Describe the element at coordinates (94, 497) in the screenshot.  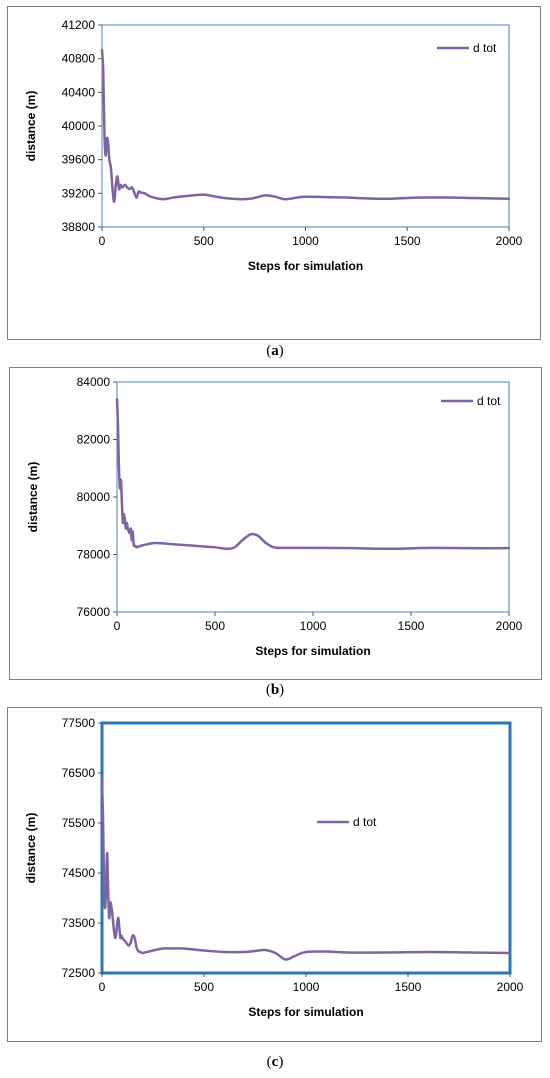
I see `y-tick-label: 80000` at that location.